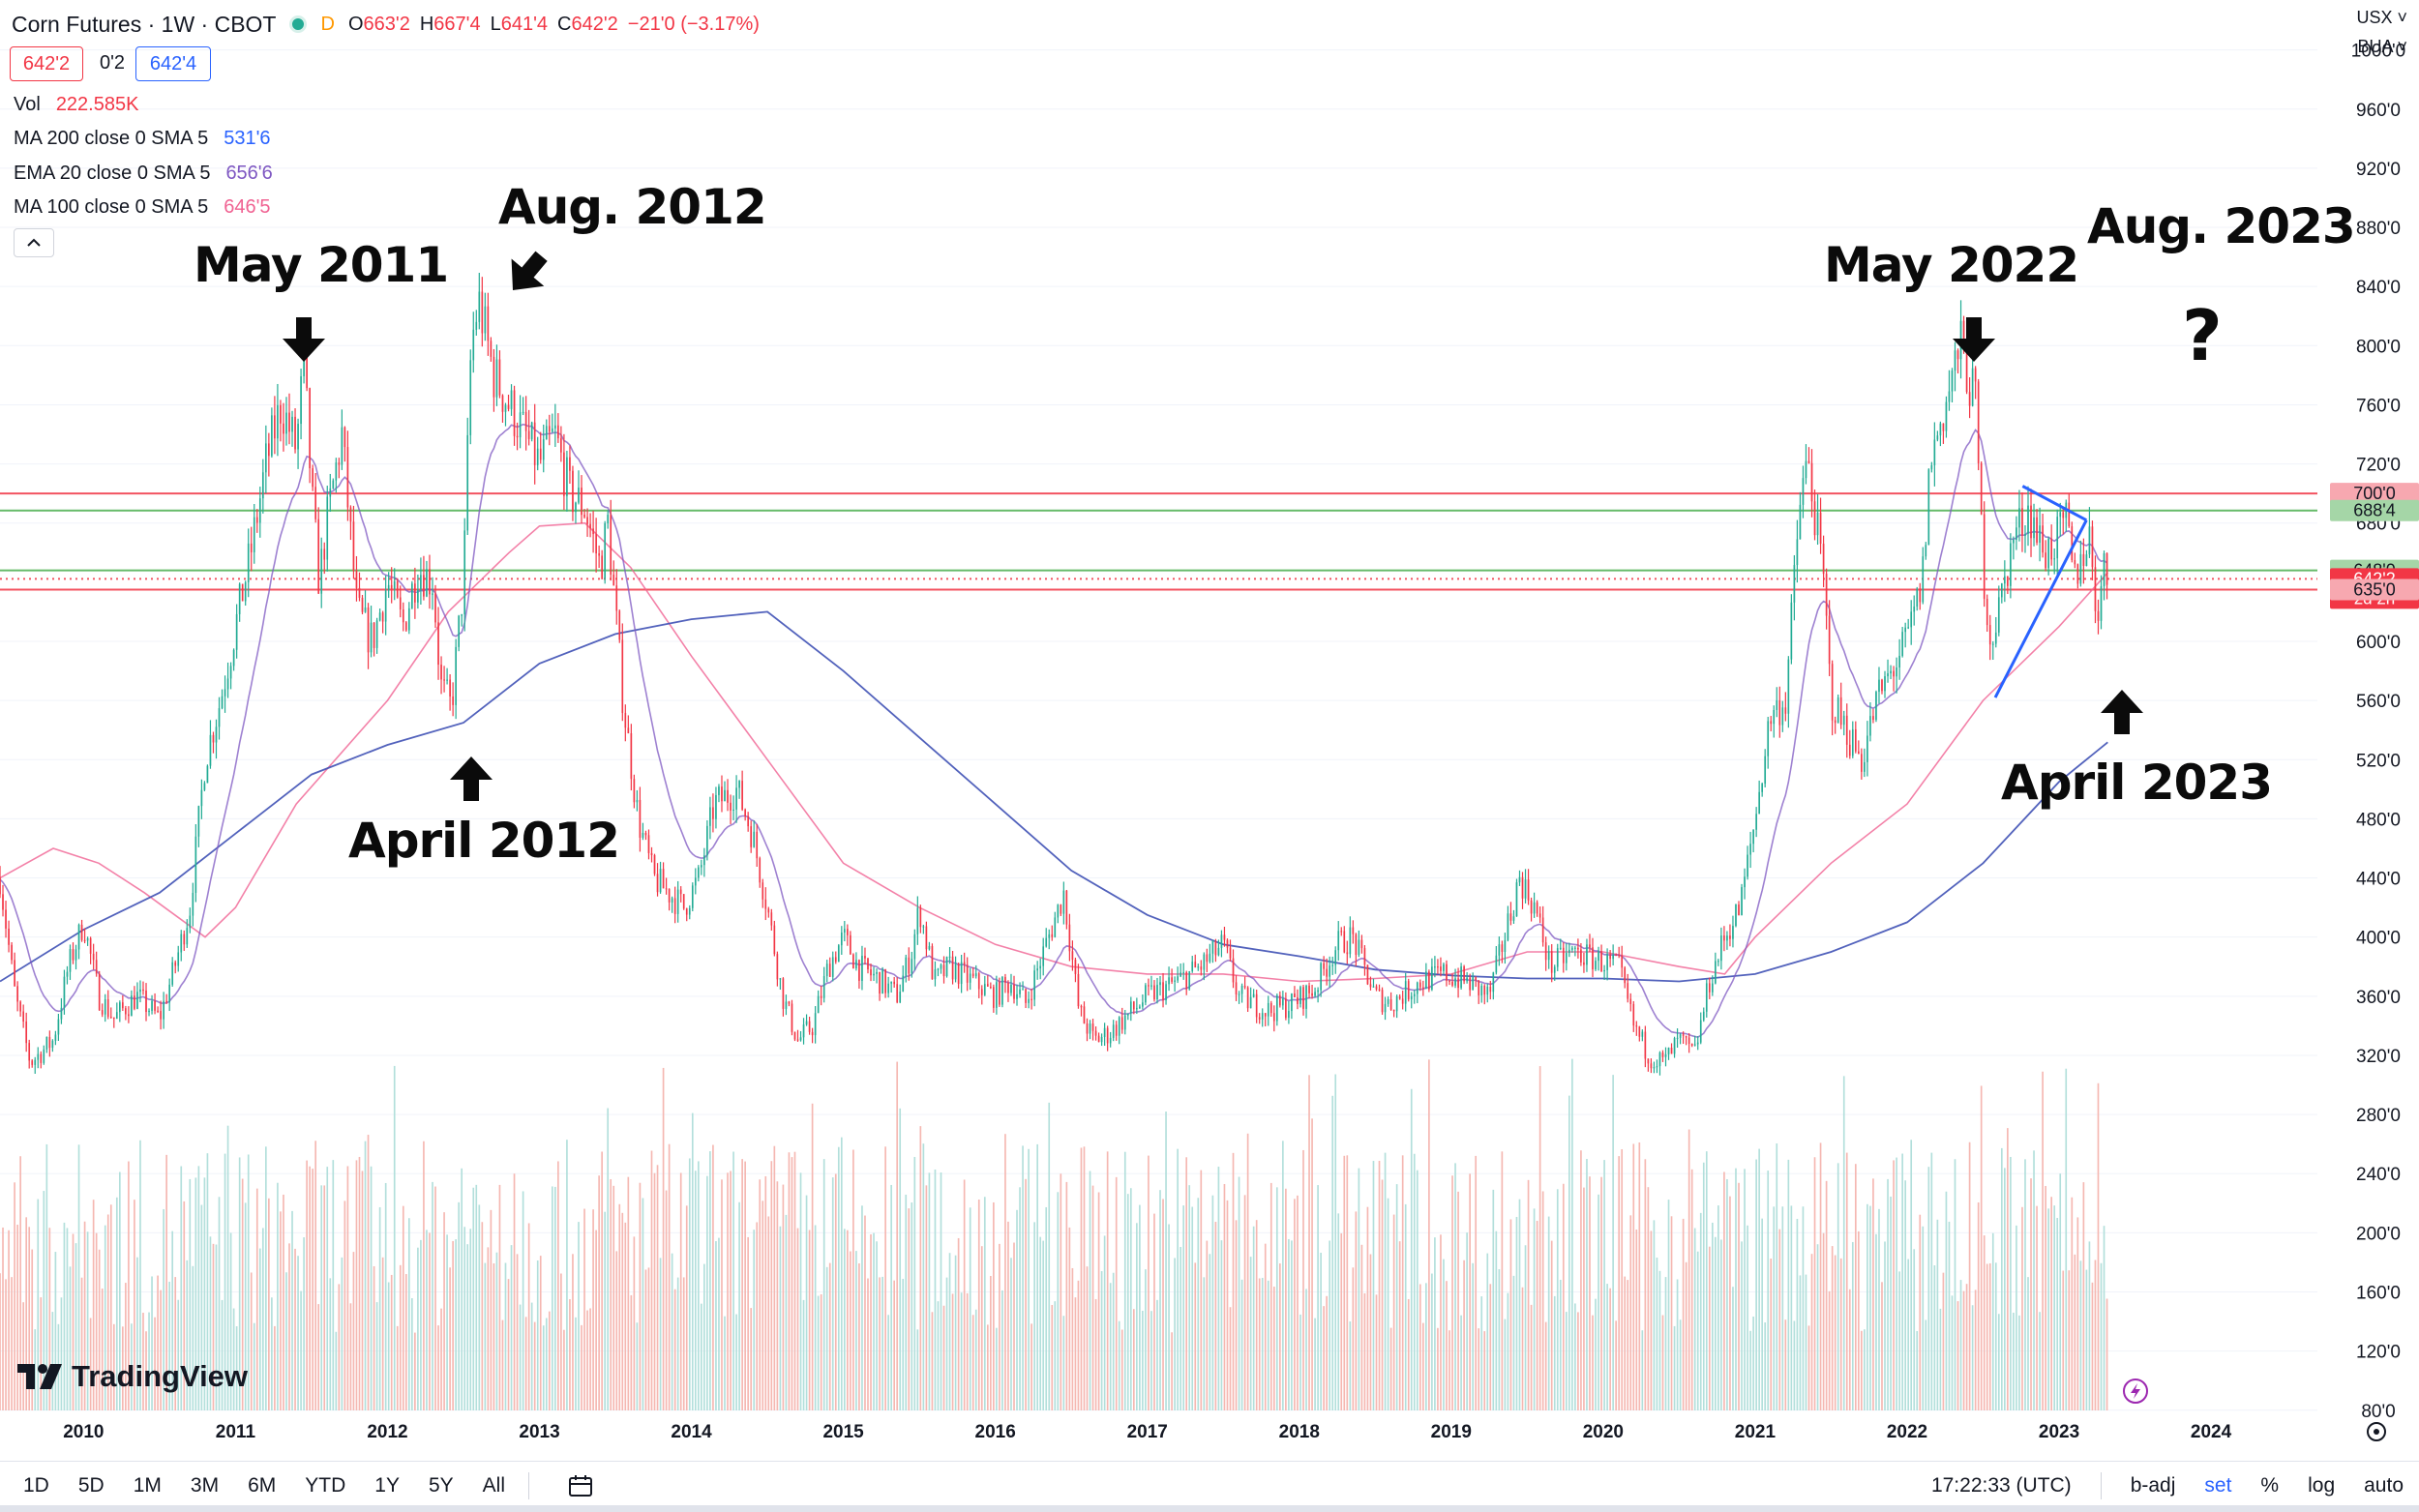  Describe the element at coordinates (2379, 1057) in the screenshot. I see `price-tick-label: 320'0` at that location.